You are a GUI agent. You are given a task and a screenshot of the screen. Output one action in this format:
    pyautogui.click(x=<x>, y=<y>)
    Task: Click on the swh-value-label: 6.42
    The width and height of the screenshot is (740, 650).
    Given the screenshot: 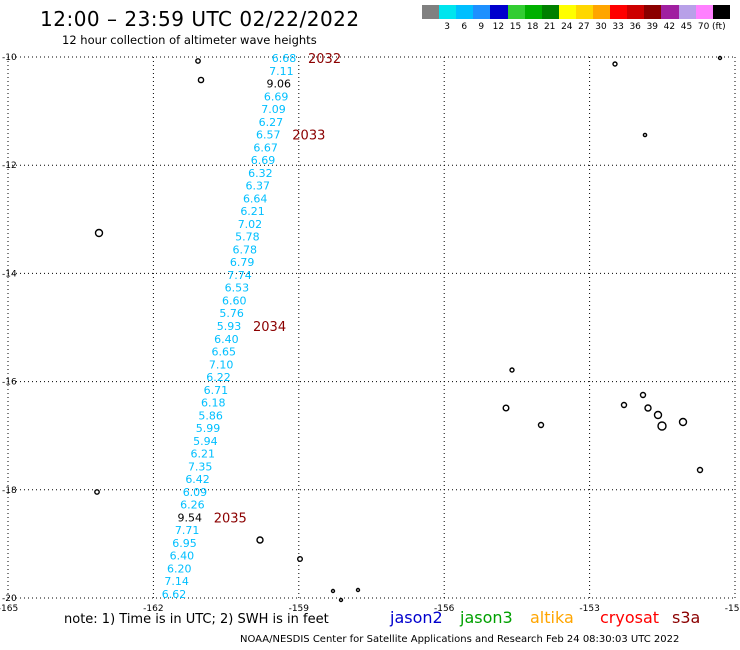 What is the action you would take?
    pyautogui.click(x=197, y=479)
    